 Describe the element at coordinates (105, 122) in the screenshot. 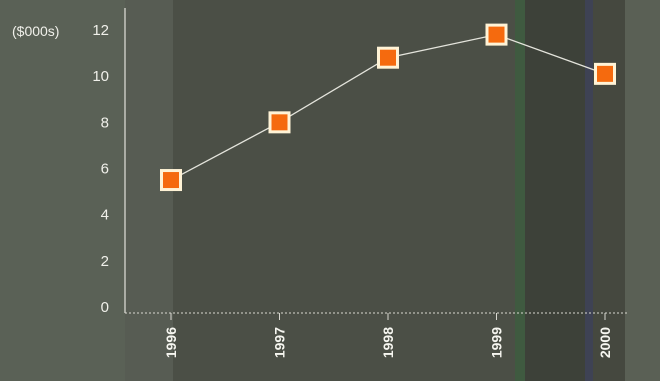

I see `y-tick-label: 8` at that location.